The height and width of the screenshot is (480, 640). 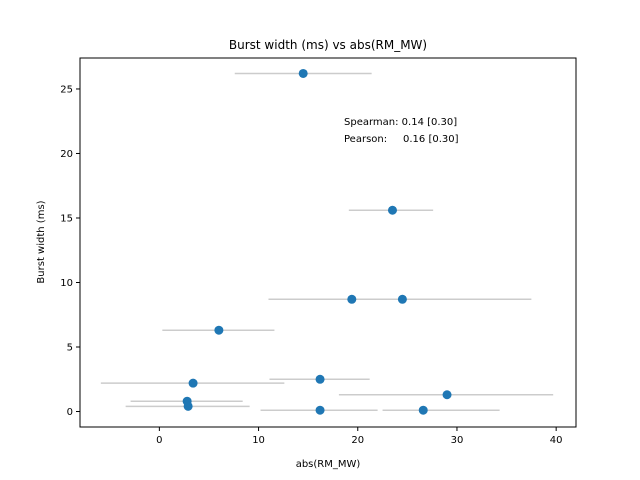 I want to click on x-axis-label: abs(RM_MW), so click(x=328, y=464).